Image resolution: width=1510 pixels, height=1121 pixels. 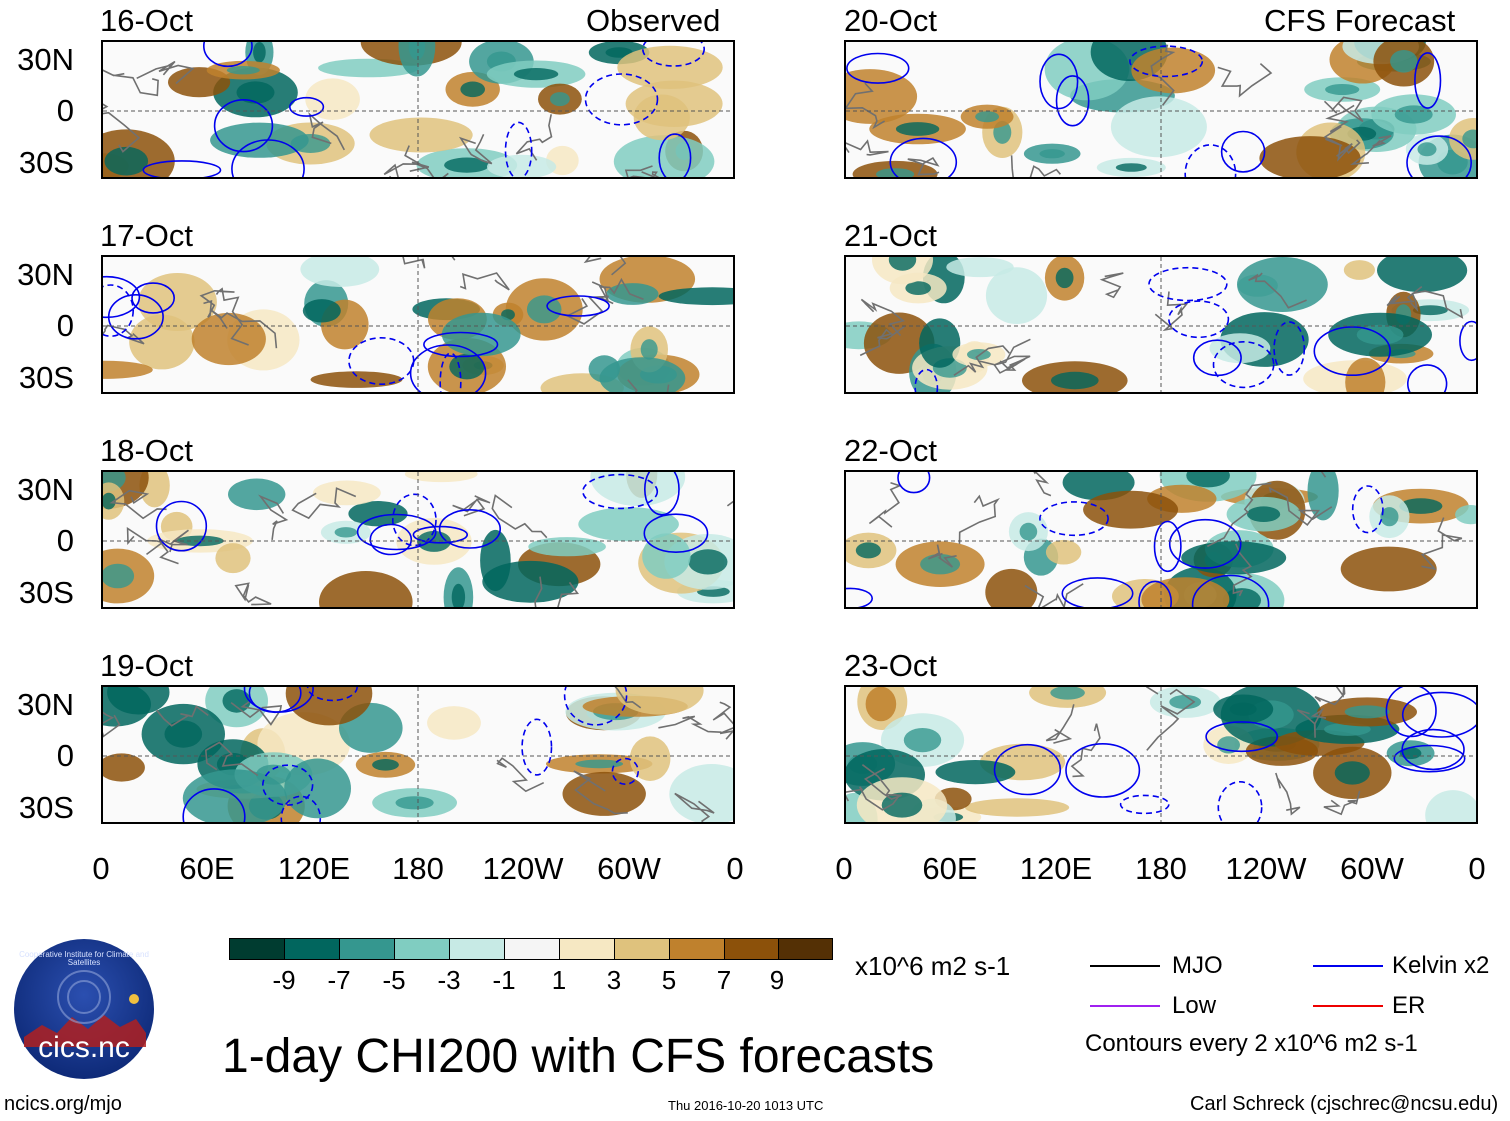 I want to click on lat-label: 0, so click(x=65, y=755).